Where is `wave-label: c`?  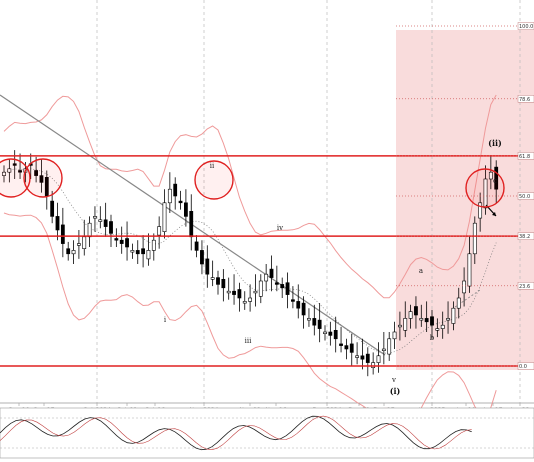 wave-label: c is located at coordinates (495, 181).